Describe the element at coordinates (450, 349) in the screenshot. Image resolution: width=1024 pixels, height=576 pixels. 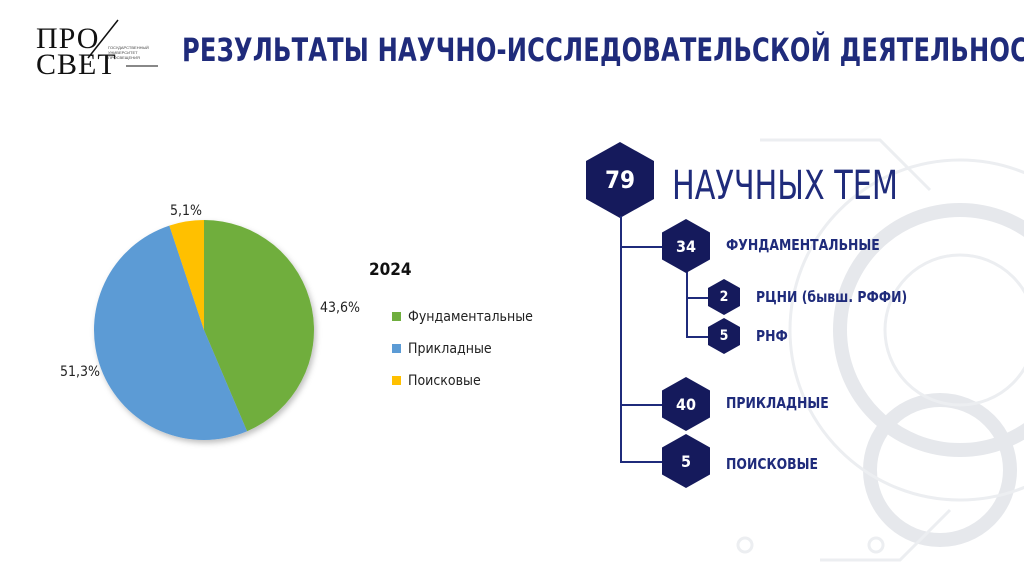
I see `legend-label: Прикладные` at that location.